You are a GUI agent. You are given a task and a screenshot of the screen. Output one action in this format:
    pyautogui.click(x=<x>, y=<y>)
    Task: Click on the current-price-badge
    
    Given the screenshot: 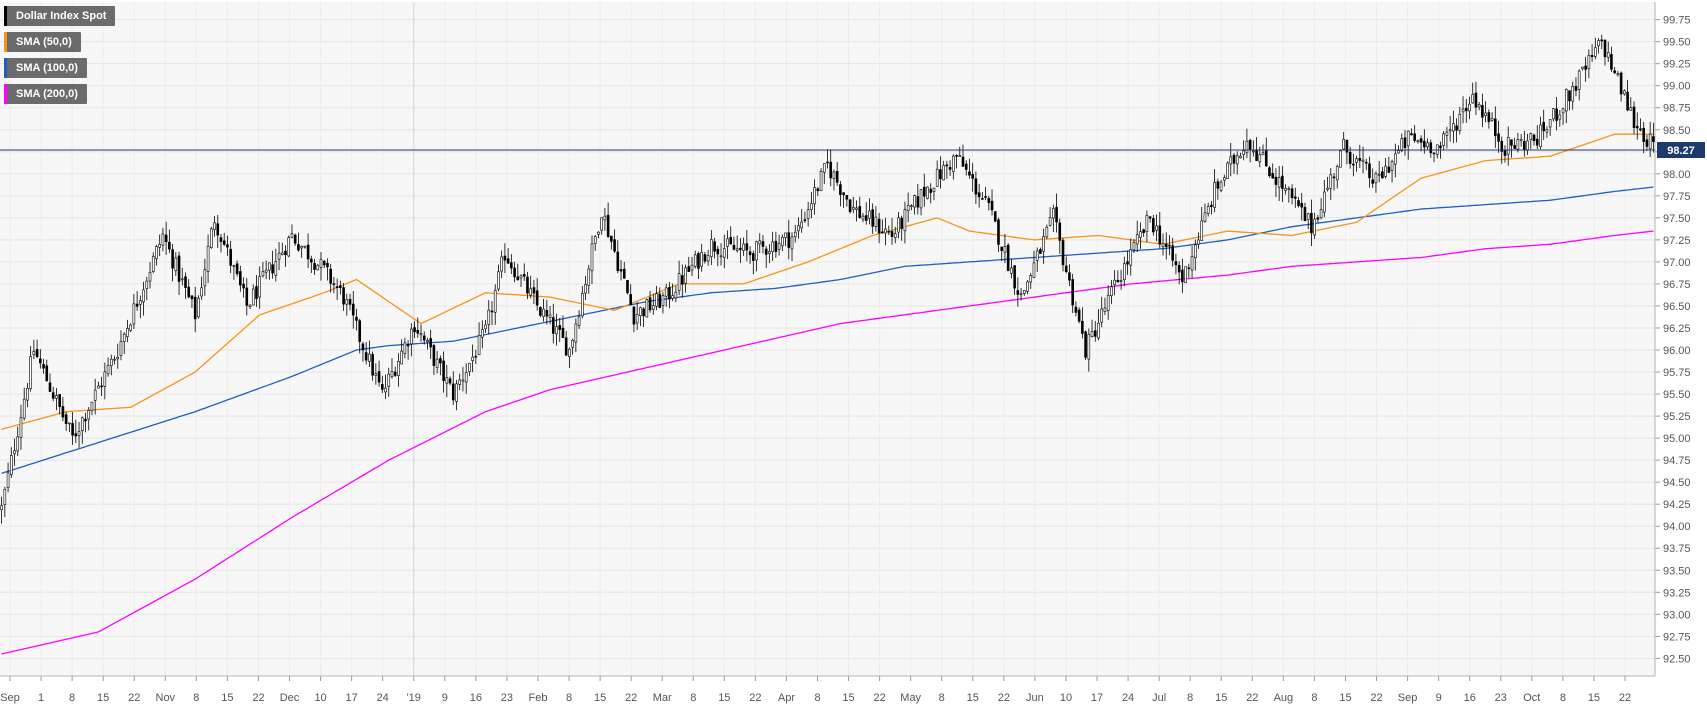 What is the action you would take?
    pyautogui.click(x=1681, y=150)
    